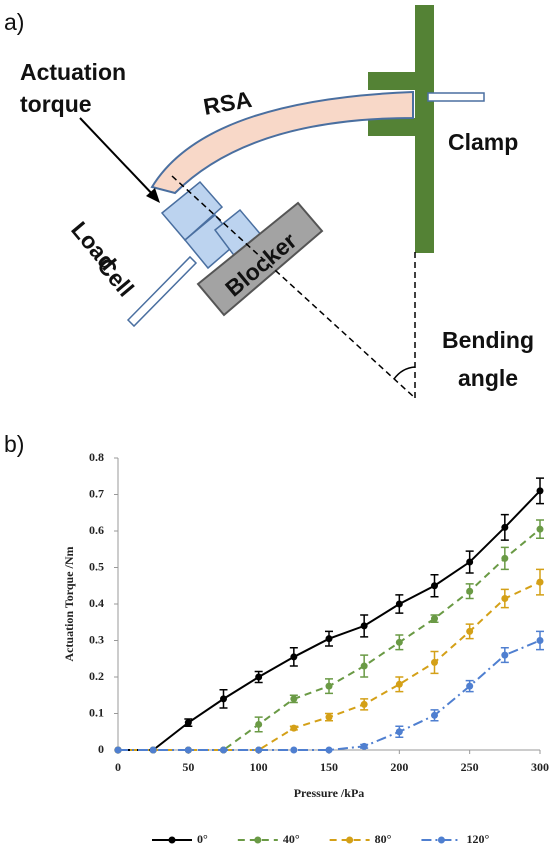 The height and width of the screenshot is (851, 556). What do you see at coordinates (456, 97) in the screenshot?
I see `tube` at bounding box center [456, 97].